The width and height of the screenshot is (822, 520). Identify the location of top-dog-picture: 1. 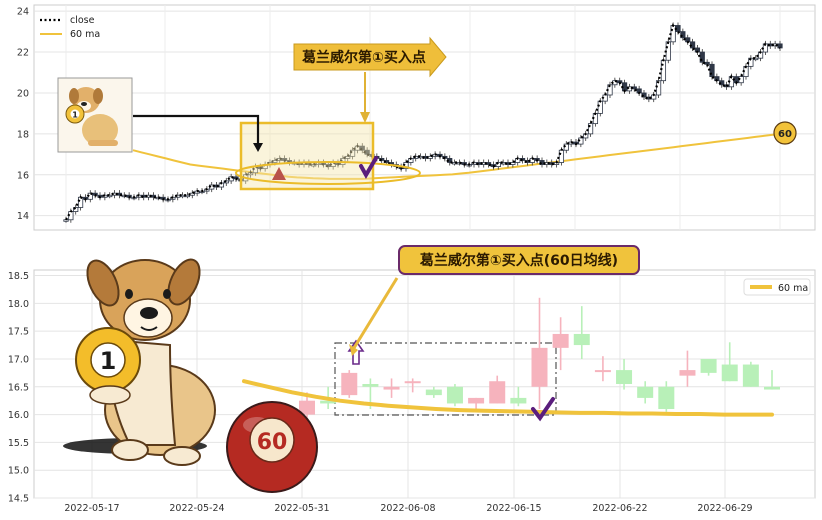
(95, 115).